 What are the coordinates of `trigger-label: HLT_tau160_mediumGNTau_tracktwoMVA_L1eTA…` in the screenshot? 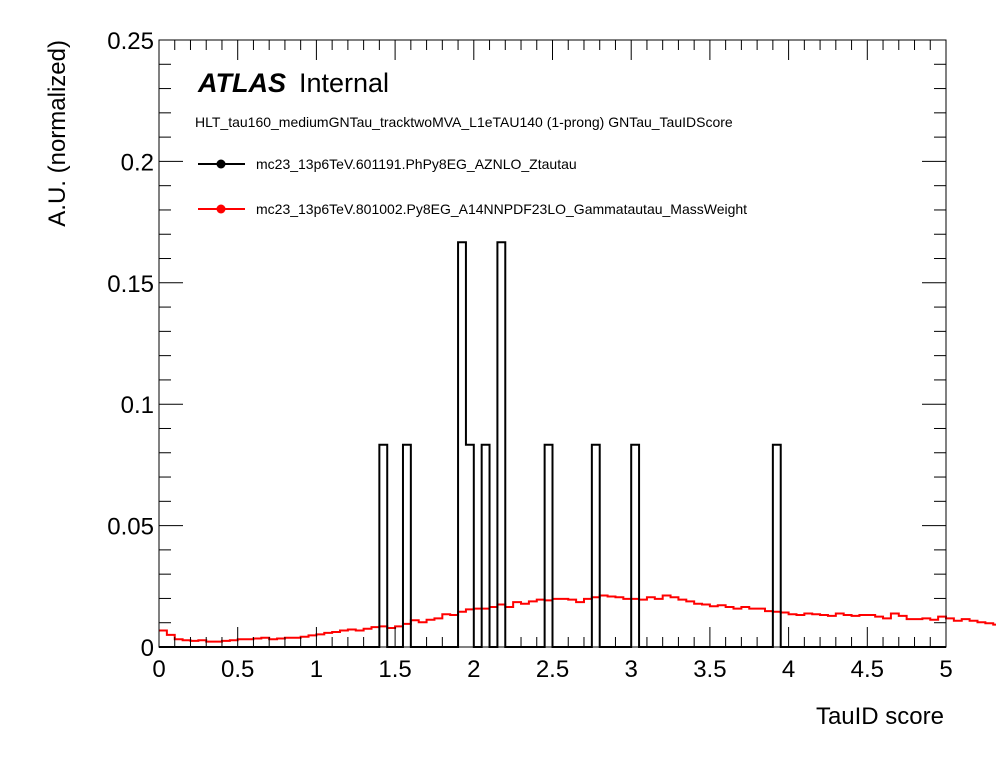 It's located at (464, 122).